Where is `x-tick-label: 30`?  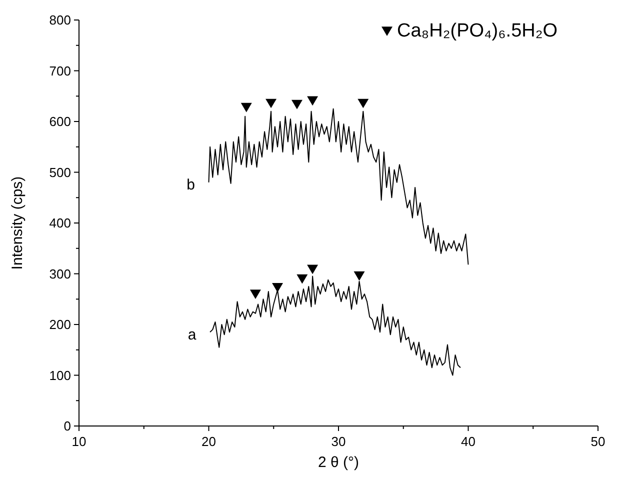
x-tick-label: 30 is located at coordinates (338, 441).